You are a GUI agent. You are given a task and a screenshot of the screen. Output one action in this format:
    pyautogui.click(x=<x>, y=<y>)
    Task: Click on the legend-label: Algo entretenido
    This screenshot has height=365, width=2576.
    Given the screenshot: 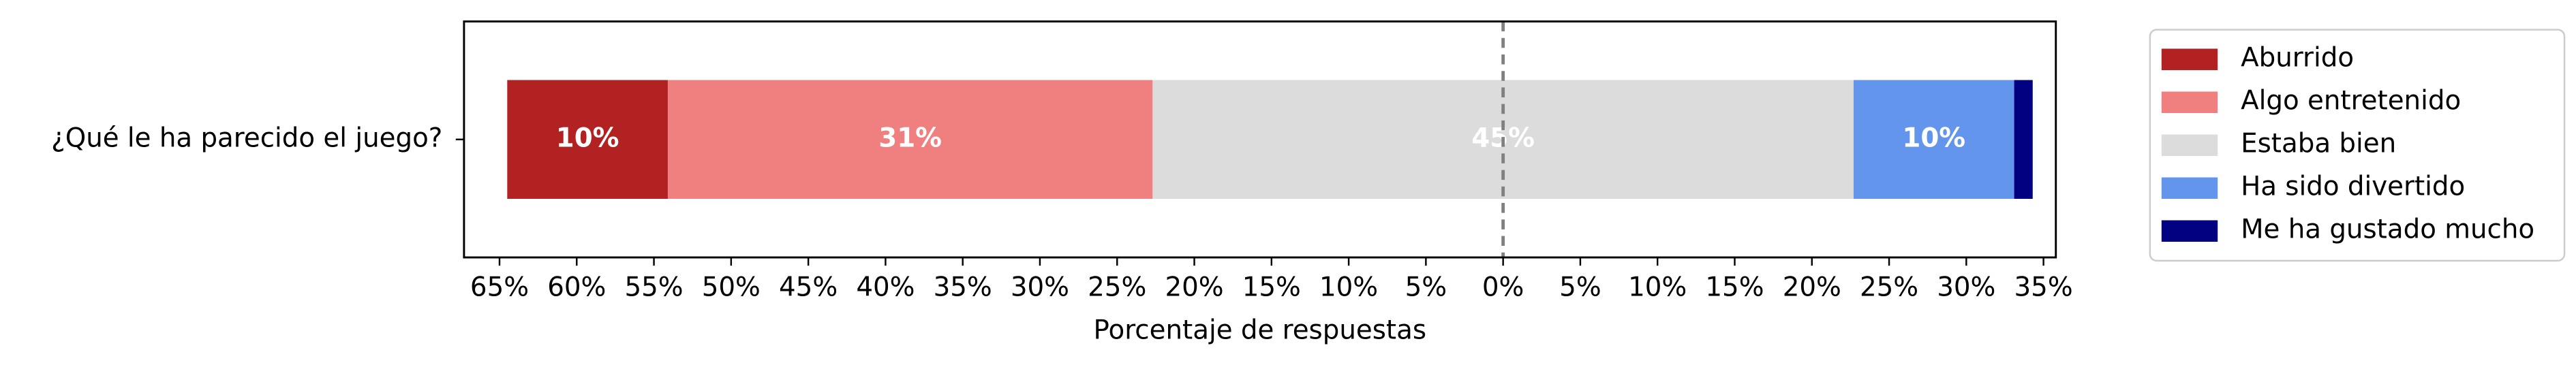 What is the action you would take?
    pyautogui.click(x=2351, y=101)
    